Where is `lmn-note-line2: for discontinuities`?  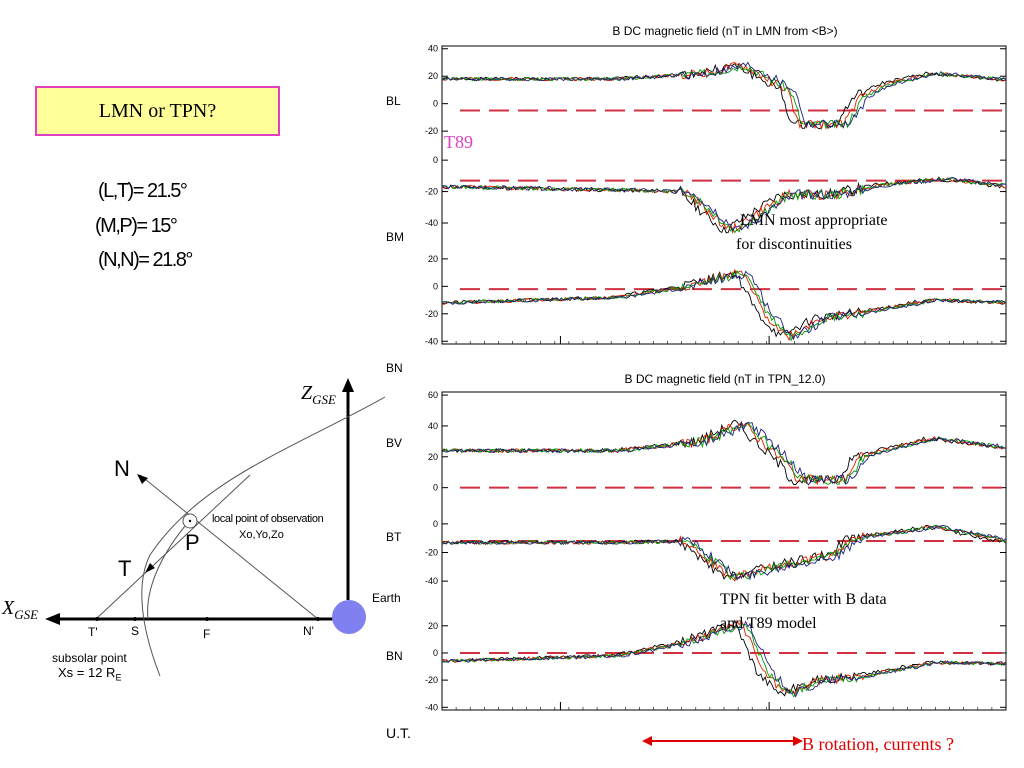
lmn-note-line2: for discontinuities is located at coordinates (794, 244).